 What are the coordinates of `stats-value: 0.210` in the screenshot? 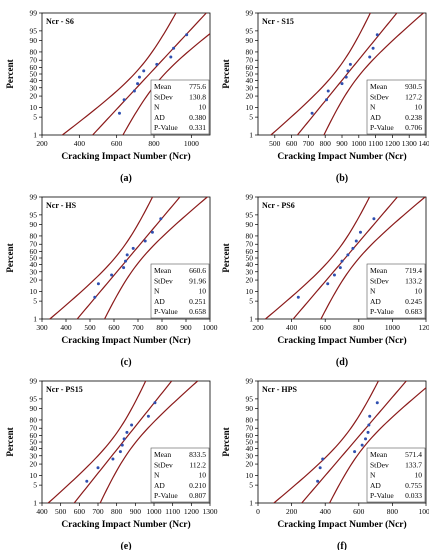 It's located at (197, 485).